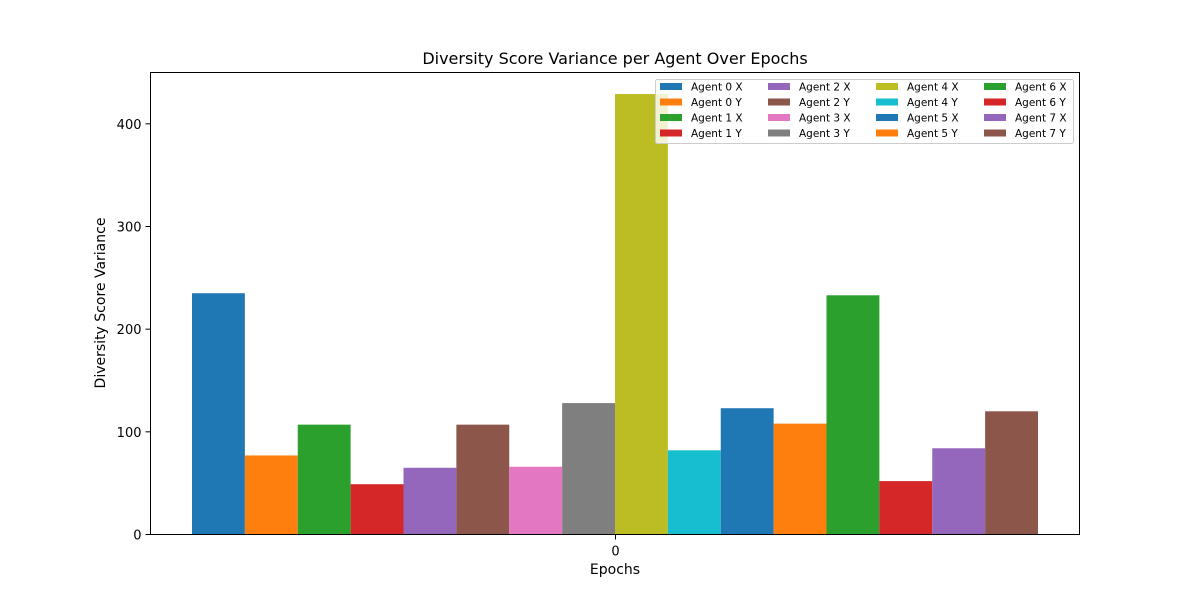 Image resolution: width=1200 pixels, height=604 pixels. I want to click on legend-label-agent-5-x: Agent 5 X, so click(933, 119).